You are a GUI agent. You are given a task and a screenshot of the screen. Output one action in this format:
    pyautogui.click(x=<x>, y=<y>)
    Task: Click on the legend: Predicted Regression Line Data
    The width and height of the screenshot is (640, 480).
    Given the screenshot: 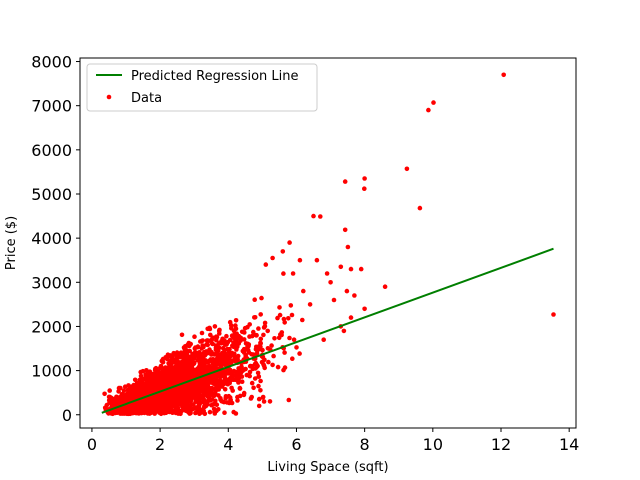 What is the action you would take?
    pyautogui.click(x=202, y=87)
    